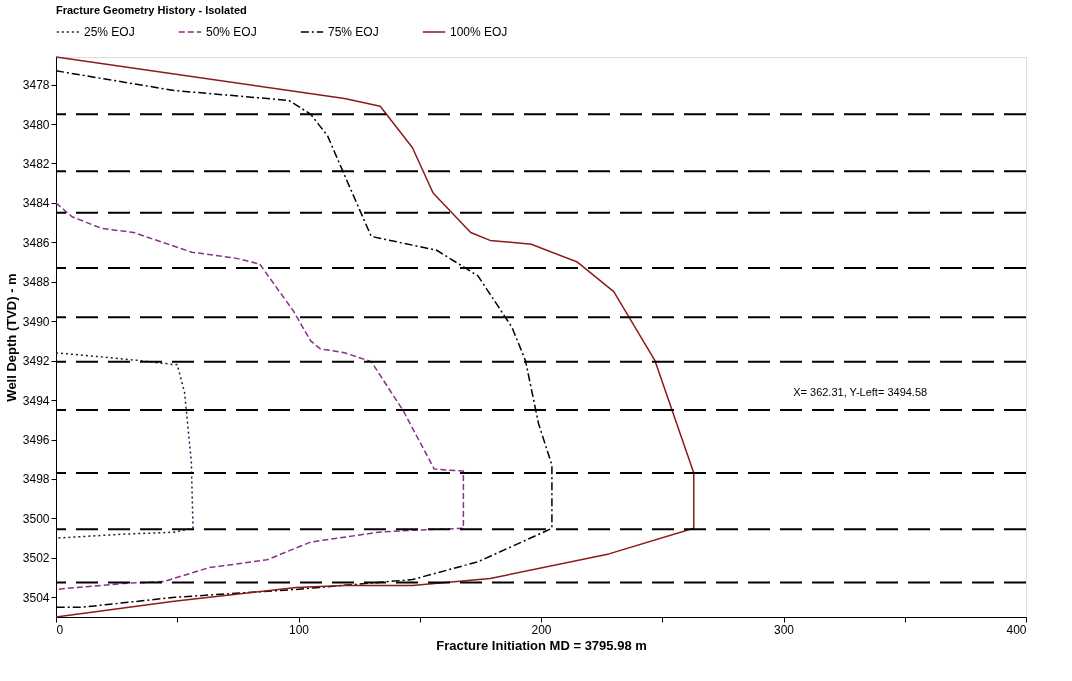 This screenshot has height=681, width=1072. Describe the element at coordinates (60, 629) in the screenshot. I see `x-tick-label: 0` at that location.